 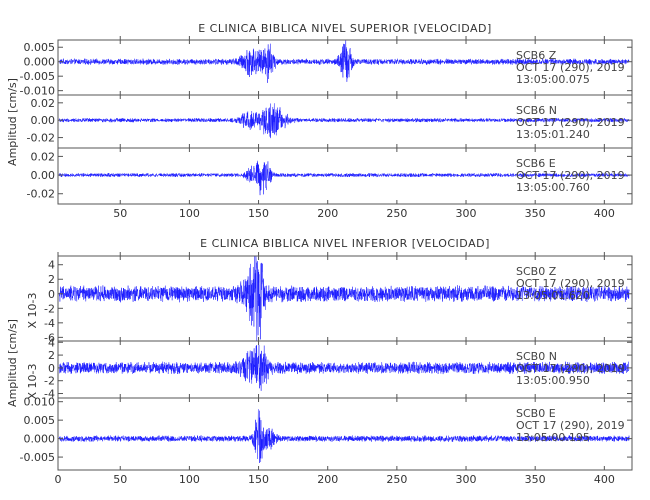 What do you see at coordinates (553, 187) in the screenshot?
I see `time-label: 13:05:00.760` at bounding box center [553, 187].